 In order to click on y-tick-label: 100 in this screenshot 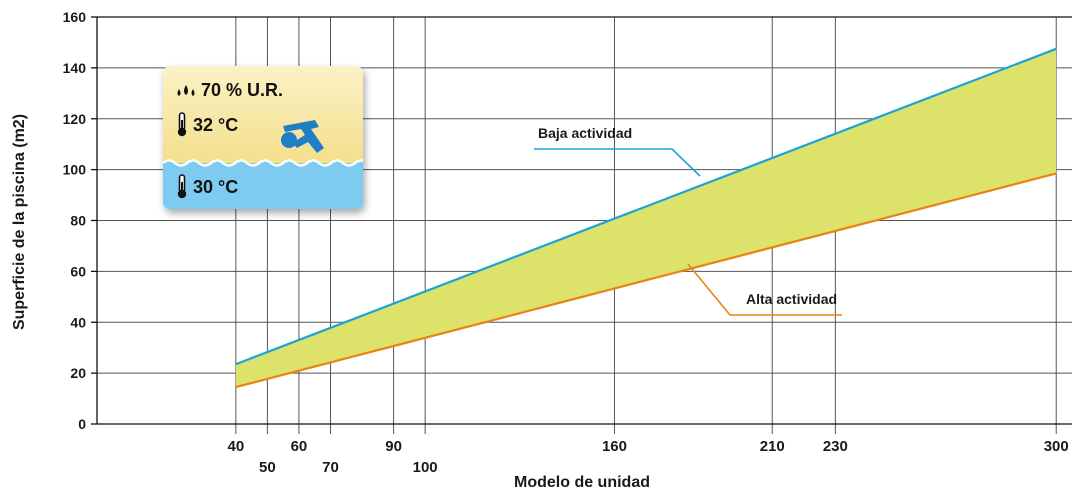, I will do `click(75, 170)`.